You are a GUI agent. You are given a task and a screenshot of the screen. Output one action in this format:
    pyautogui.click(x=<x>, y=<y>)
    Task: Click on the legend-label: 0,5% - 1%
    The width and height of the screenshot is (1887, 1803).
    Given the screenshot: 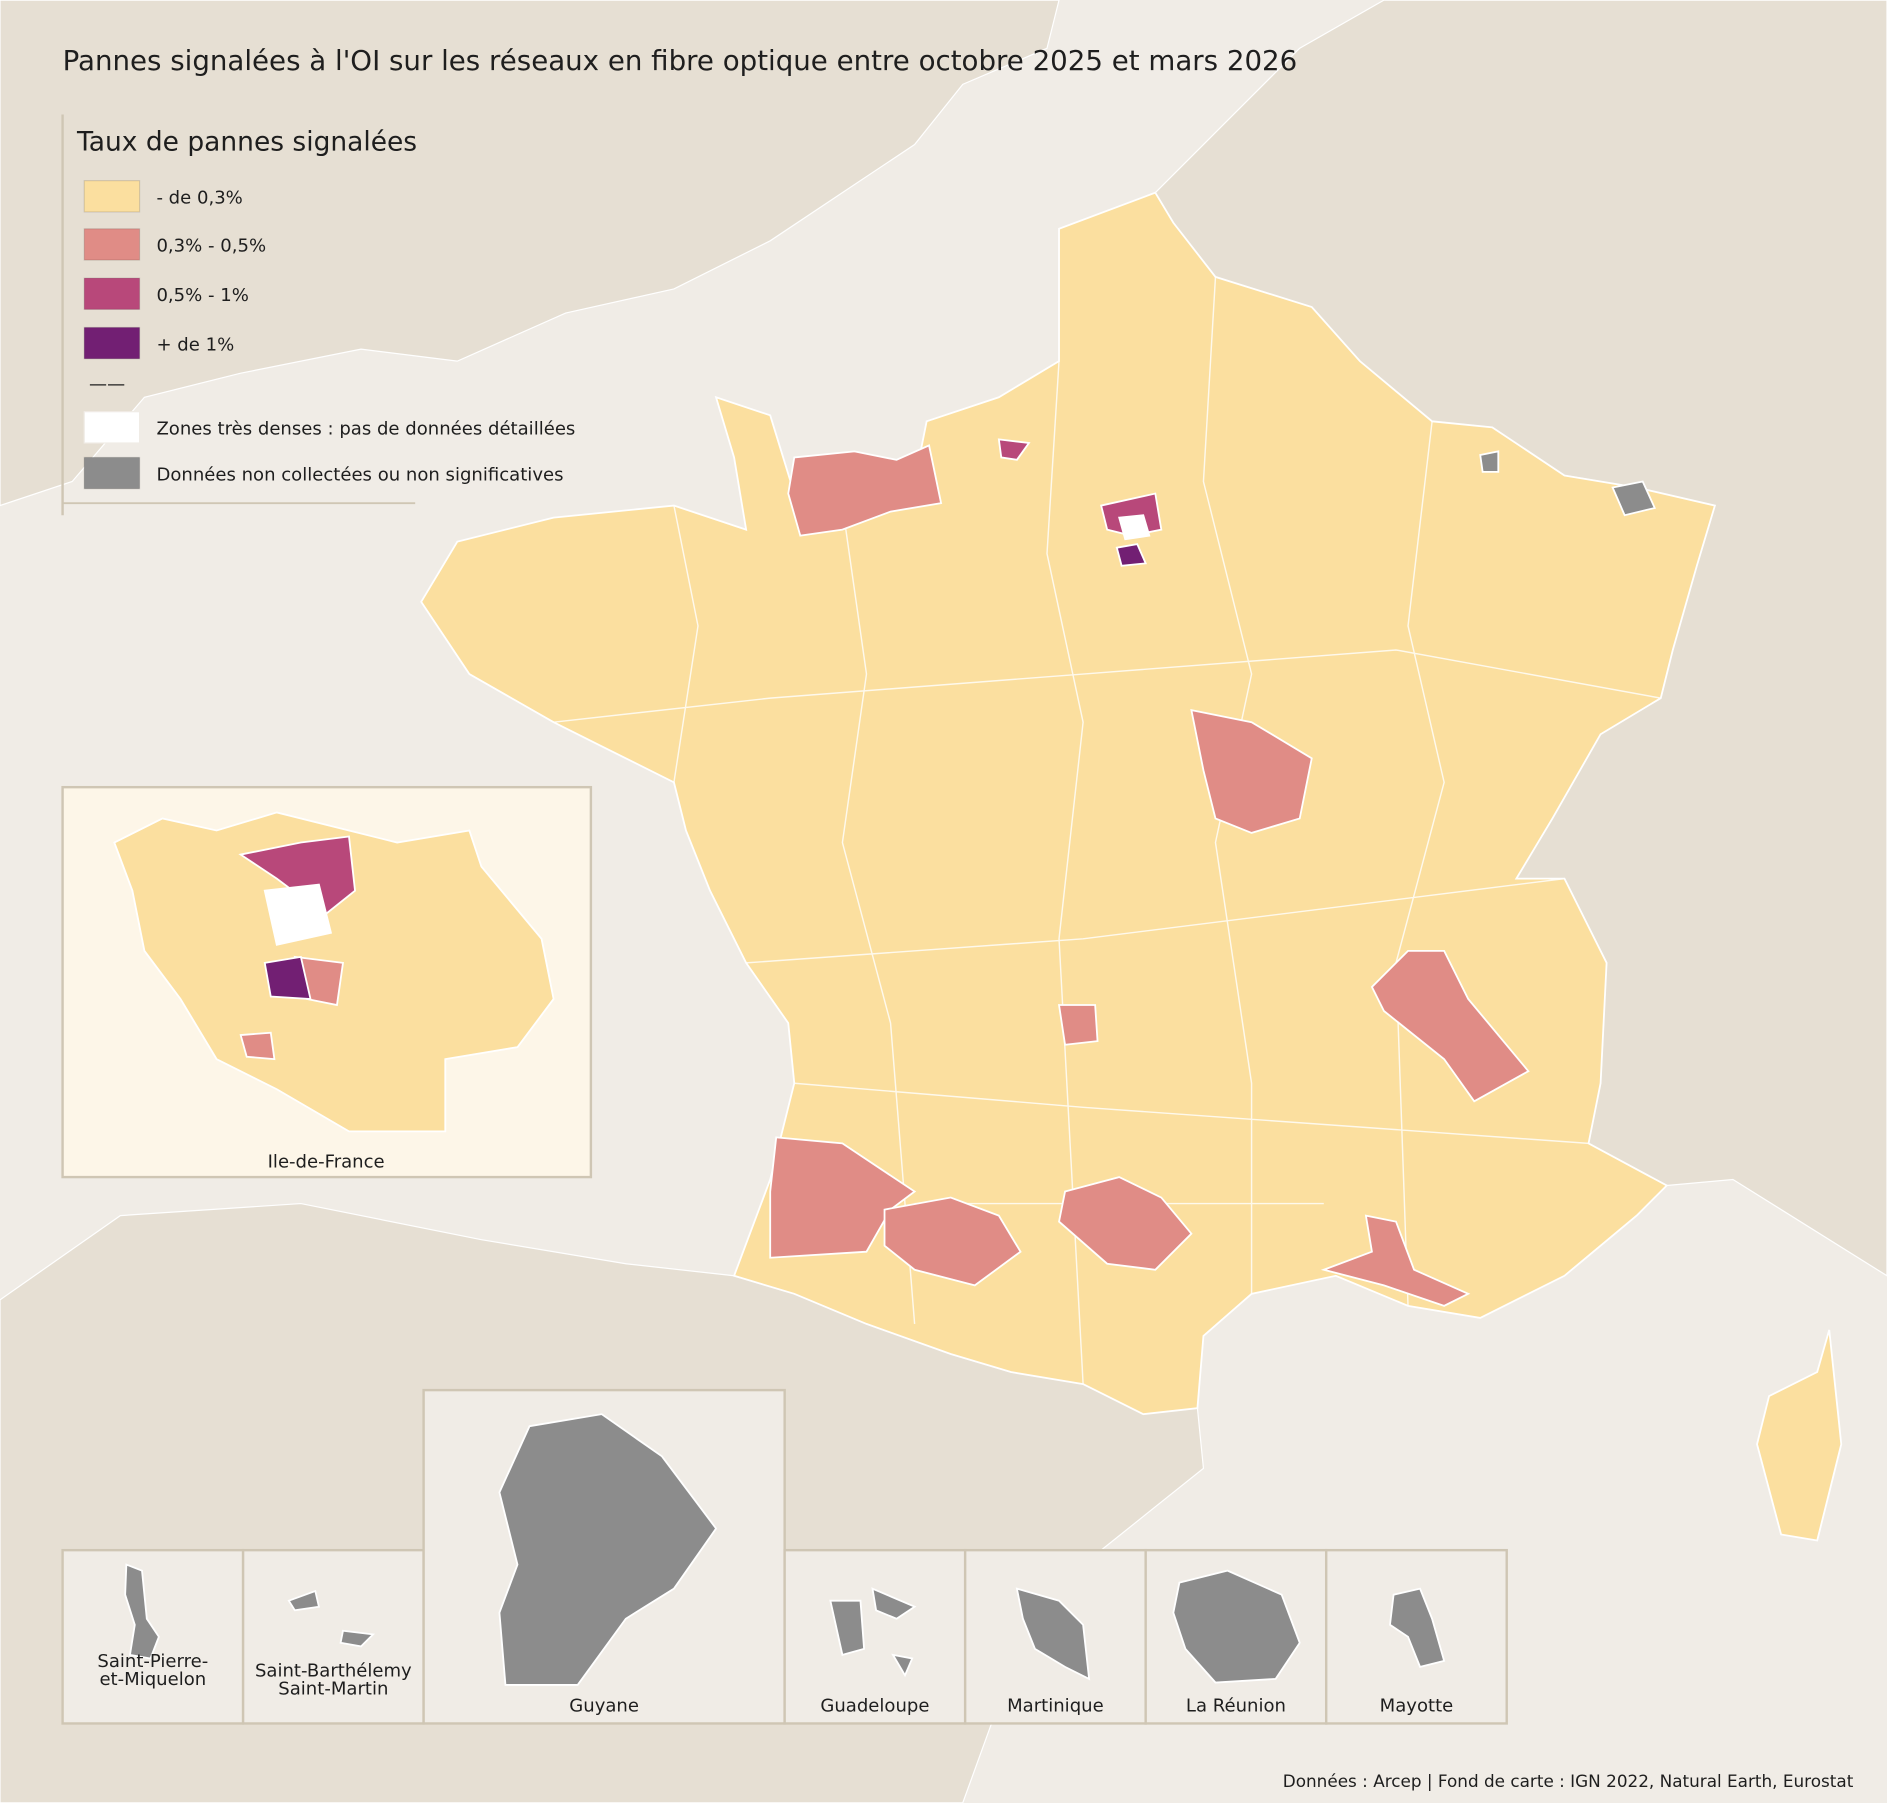 What is the action you would take?
    pyautogui.click(x=202, y=295)
    